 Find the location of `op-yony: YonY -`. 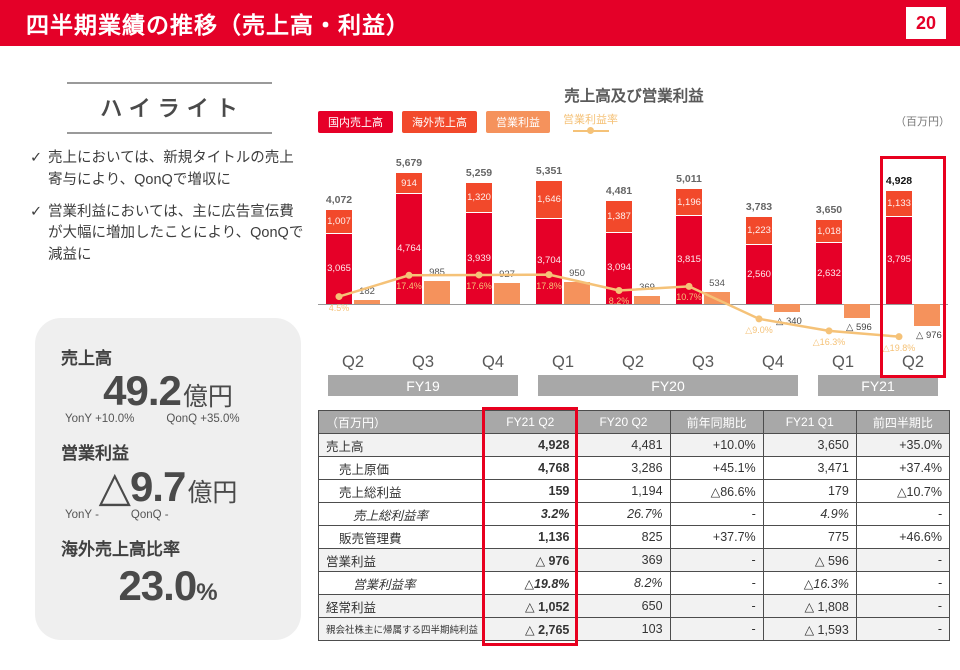

op-yony: YonY - is located at coordinates (82, 515).